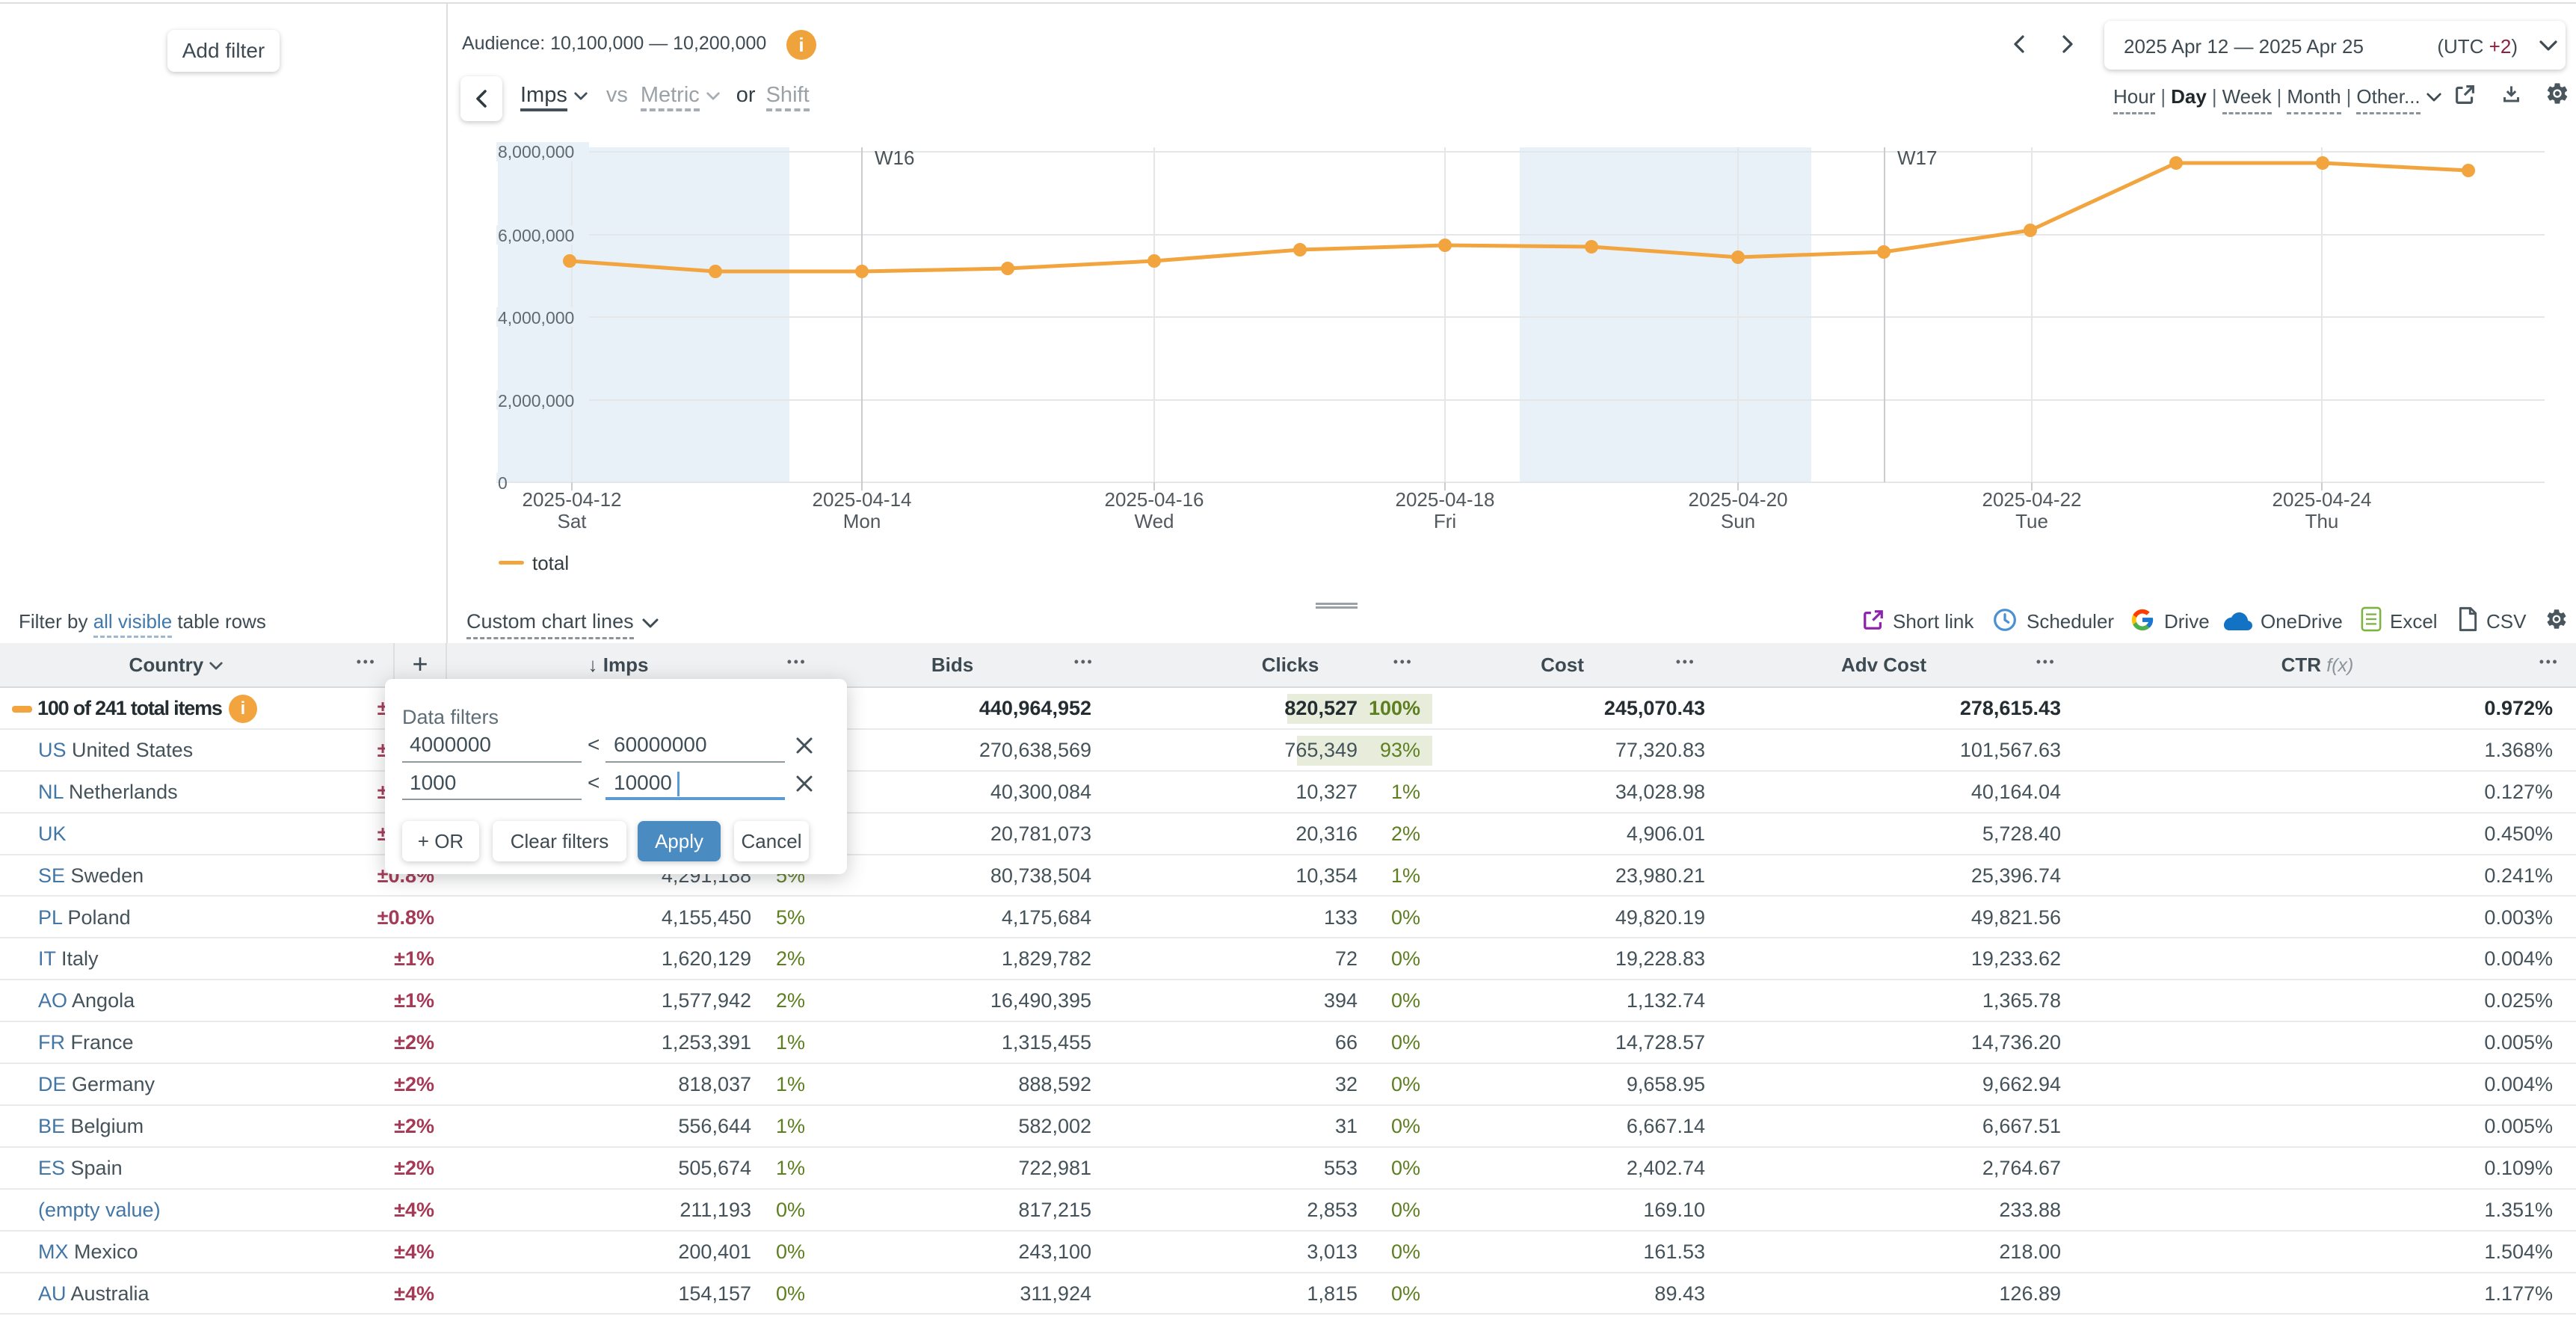 This screenshot has height=1322, width=2576. What do you see at coordinates (2031, 521) in the screenshot?
I see `svg-text: Tue` at bounding box center [2031, 521].